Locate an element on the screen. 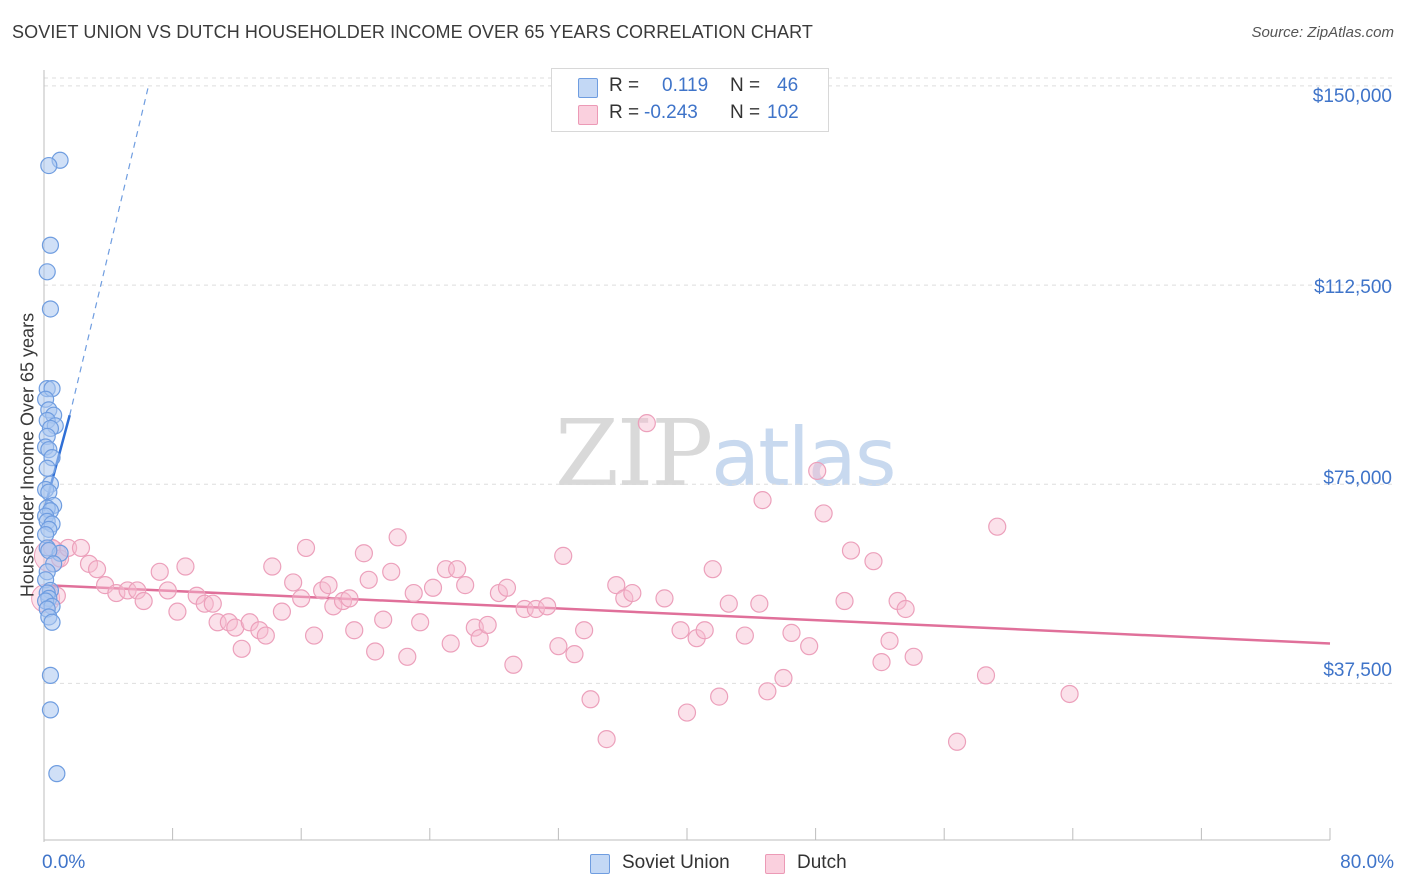 This screenshot has width=1406, height=892. y-tick-label-112500: $112,500 is located at coordinates (1353, 287).